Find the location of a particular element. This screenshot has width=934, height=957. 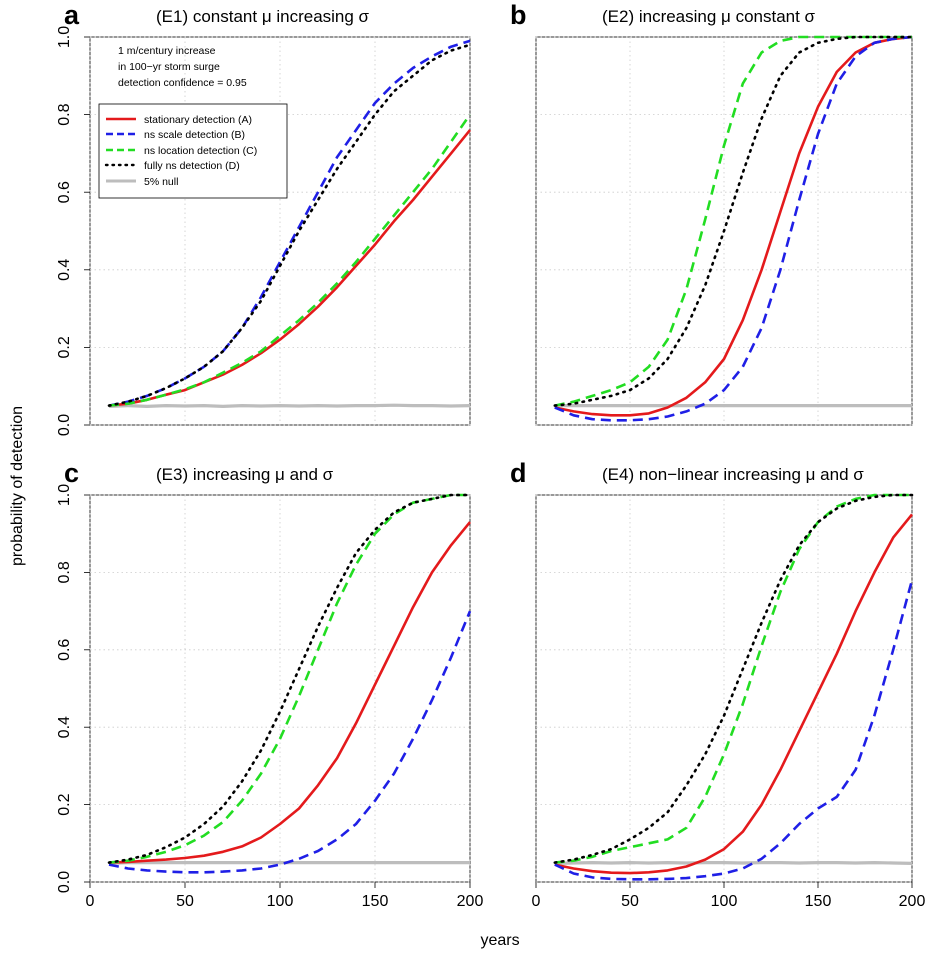

annotation-line-1: 1 m/century increase is located at coordinates (167, 51).